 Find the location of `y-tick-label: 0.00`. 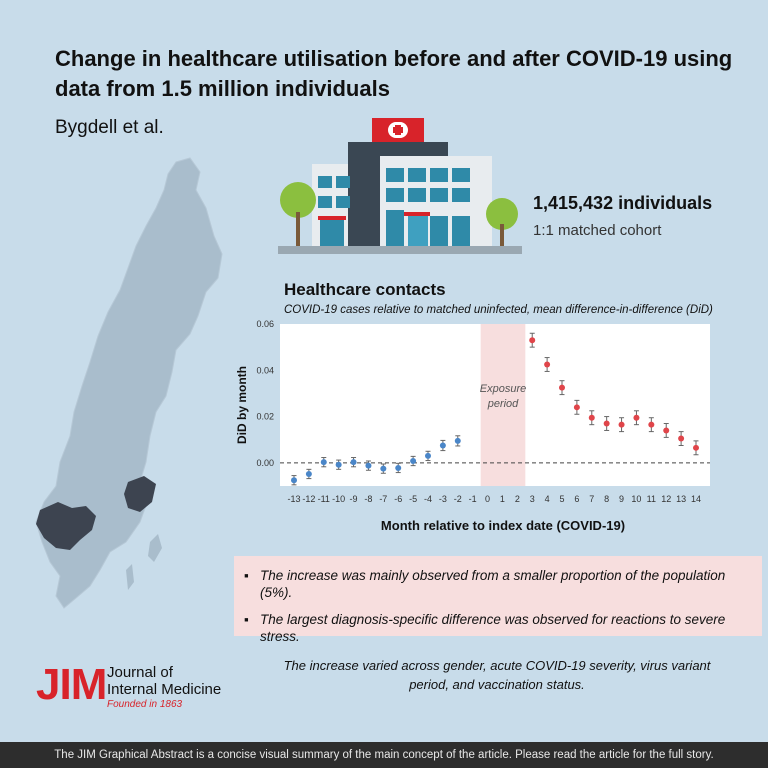

y-tick-label: 0.00 is located at coordinates (265, 463).